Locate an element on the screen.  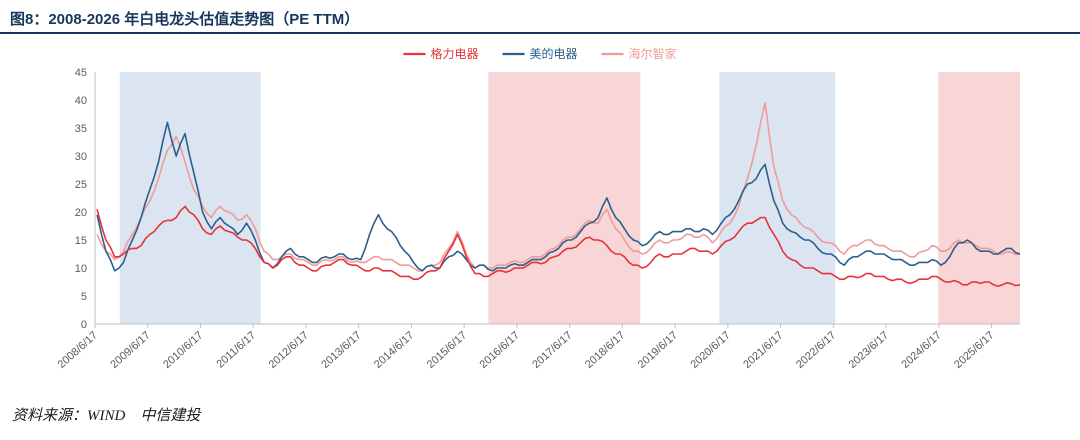
y-tick-label: 25 is located at coordinates (81, 185).